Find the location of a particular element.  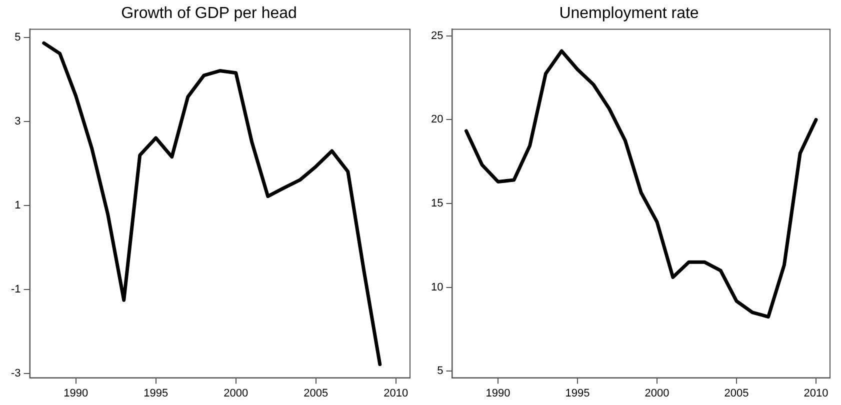

y-tick-label: 25 is located at coordinates (437, 36).